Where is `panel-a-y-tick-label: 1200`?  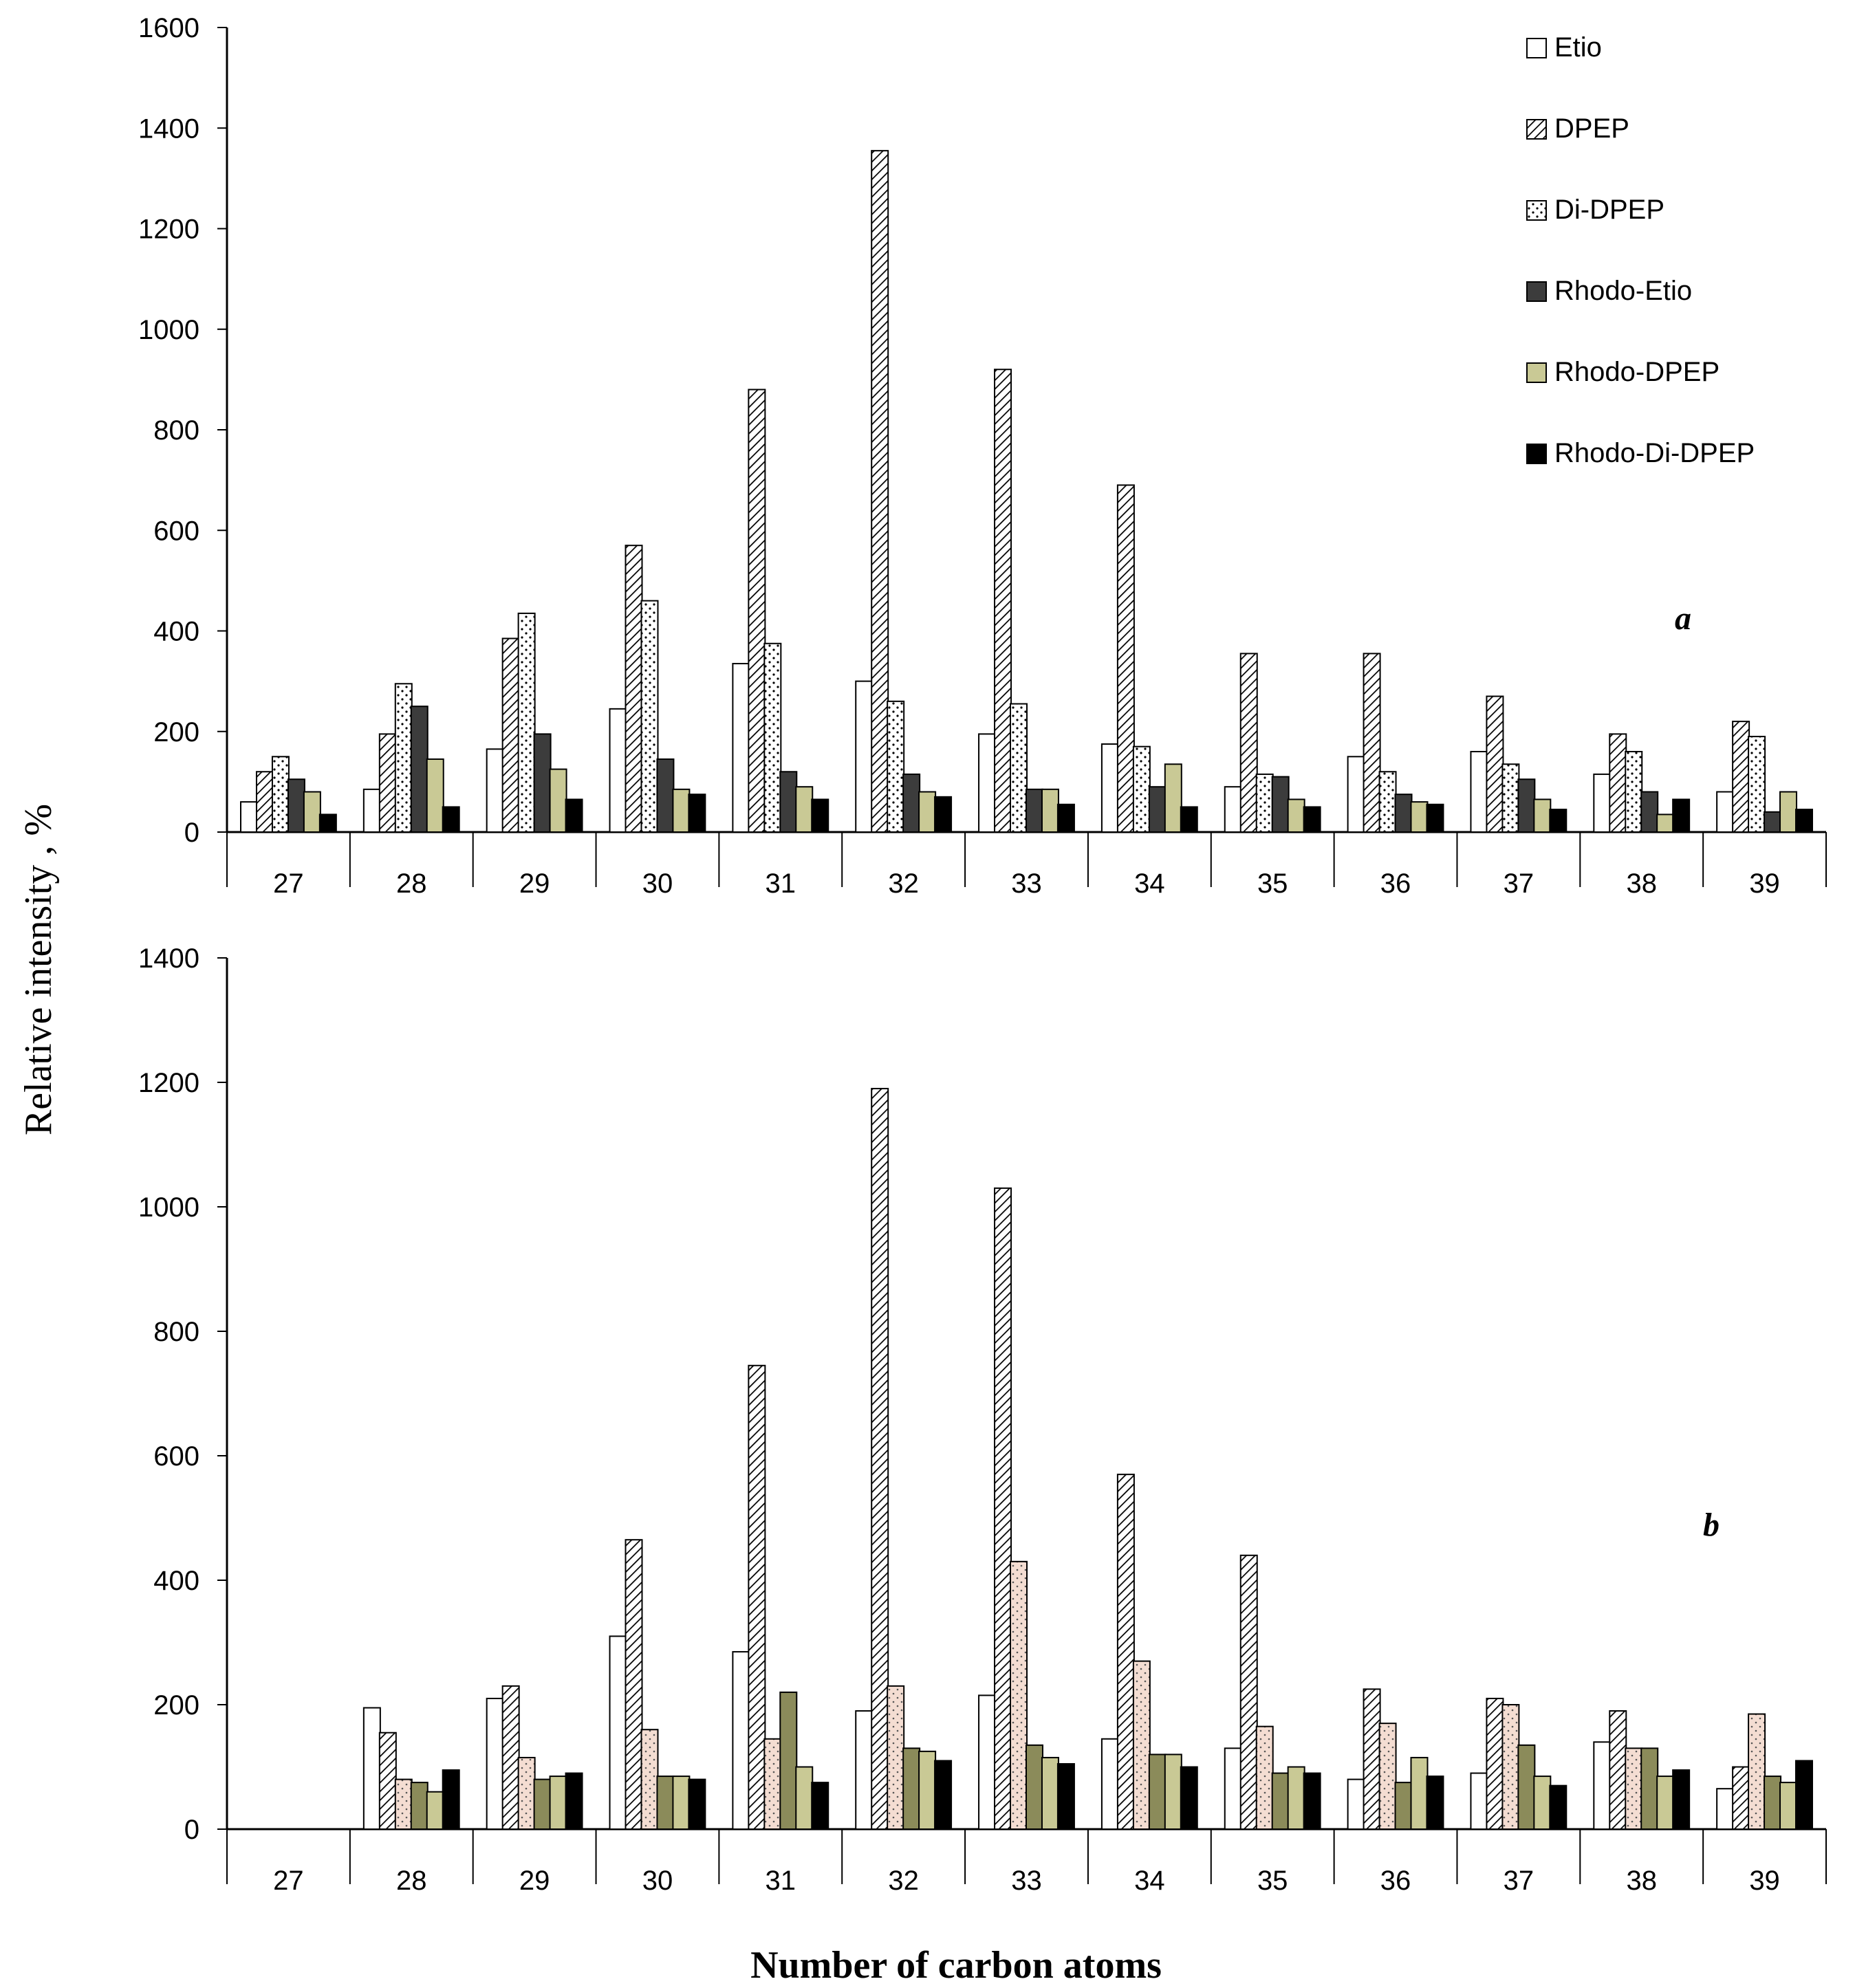 panel-a-y-tick-label: 1200 is located at coordinates (168, 230).